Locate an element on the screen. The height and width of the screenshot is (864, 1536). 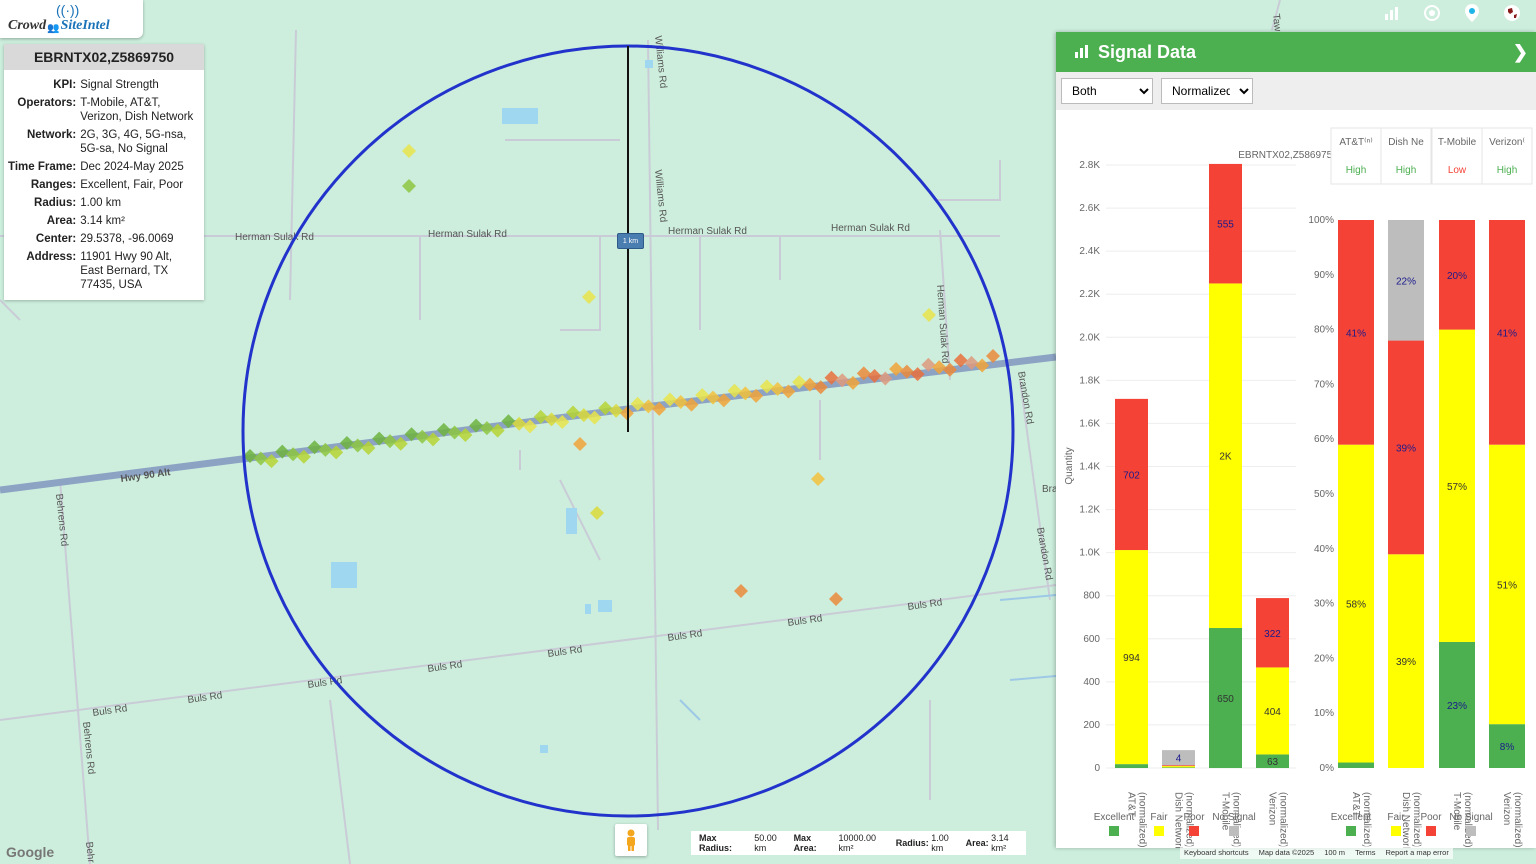
mode-select: Normalized is located at coordinates (1207, 91).